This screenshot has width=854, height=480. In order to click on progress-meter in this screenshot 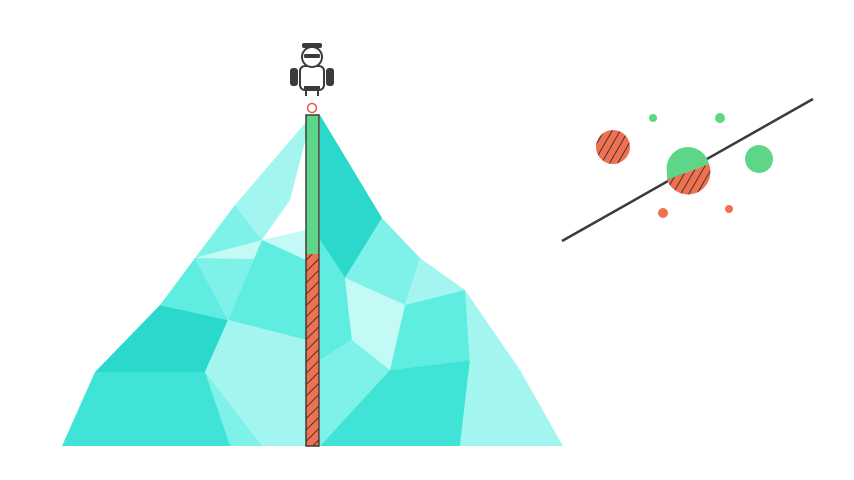, I will do `click(312, 274)`.